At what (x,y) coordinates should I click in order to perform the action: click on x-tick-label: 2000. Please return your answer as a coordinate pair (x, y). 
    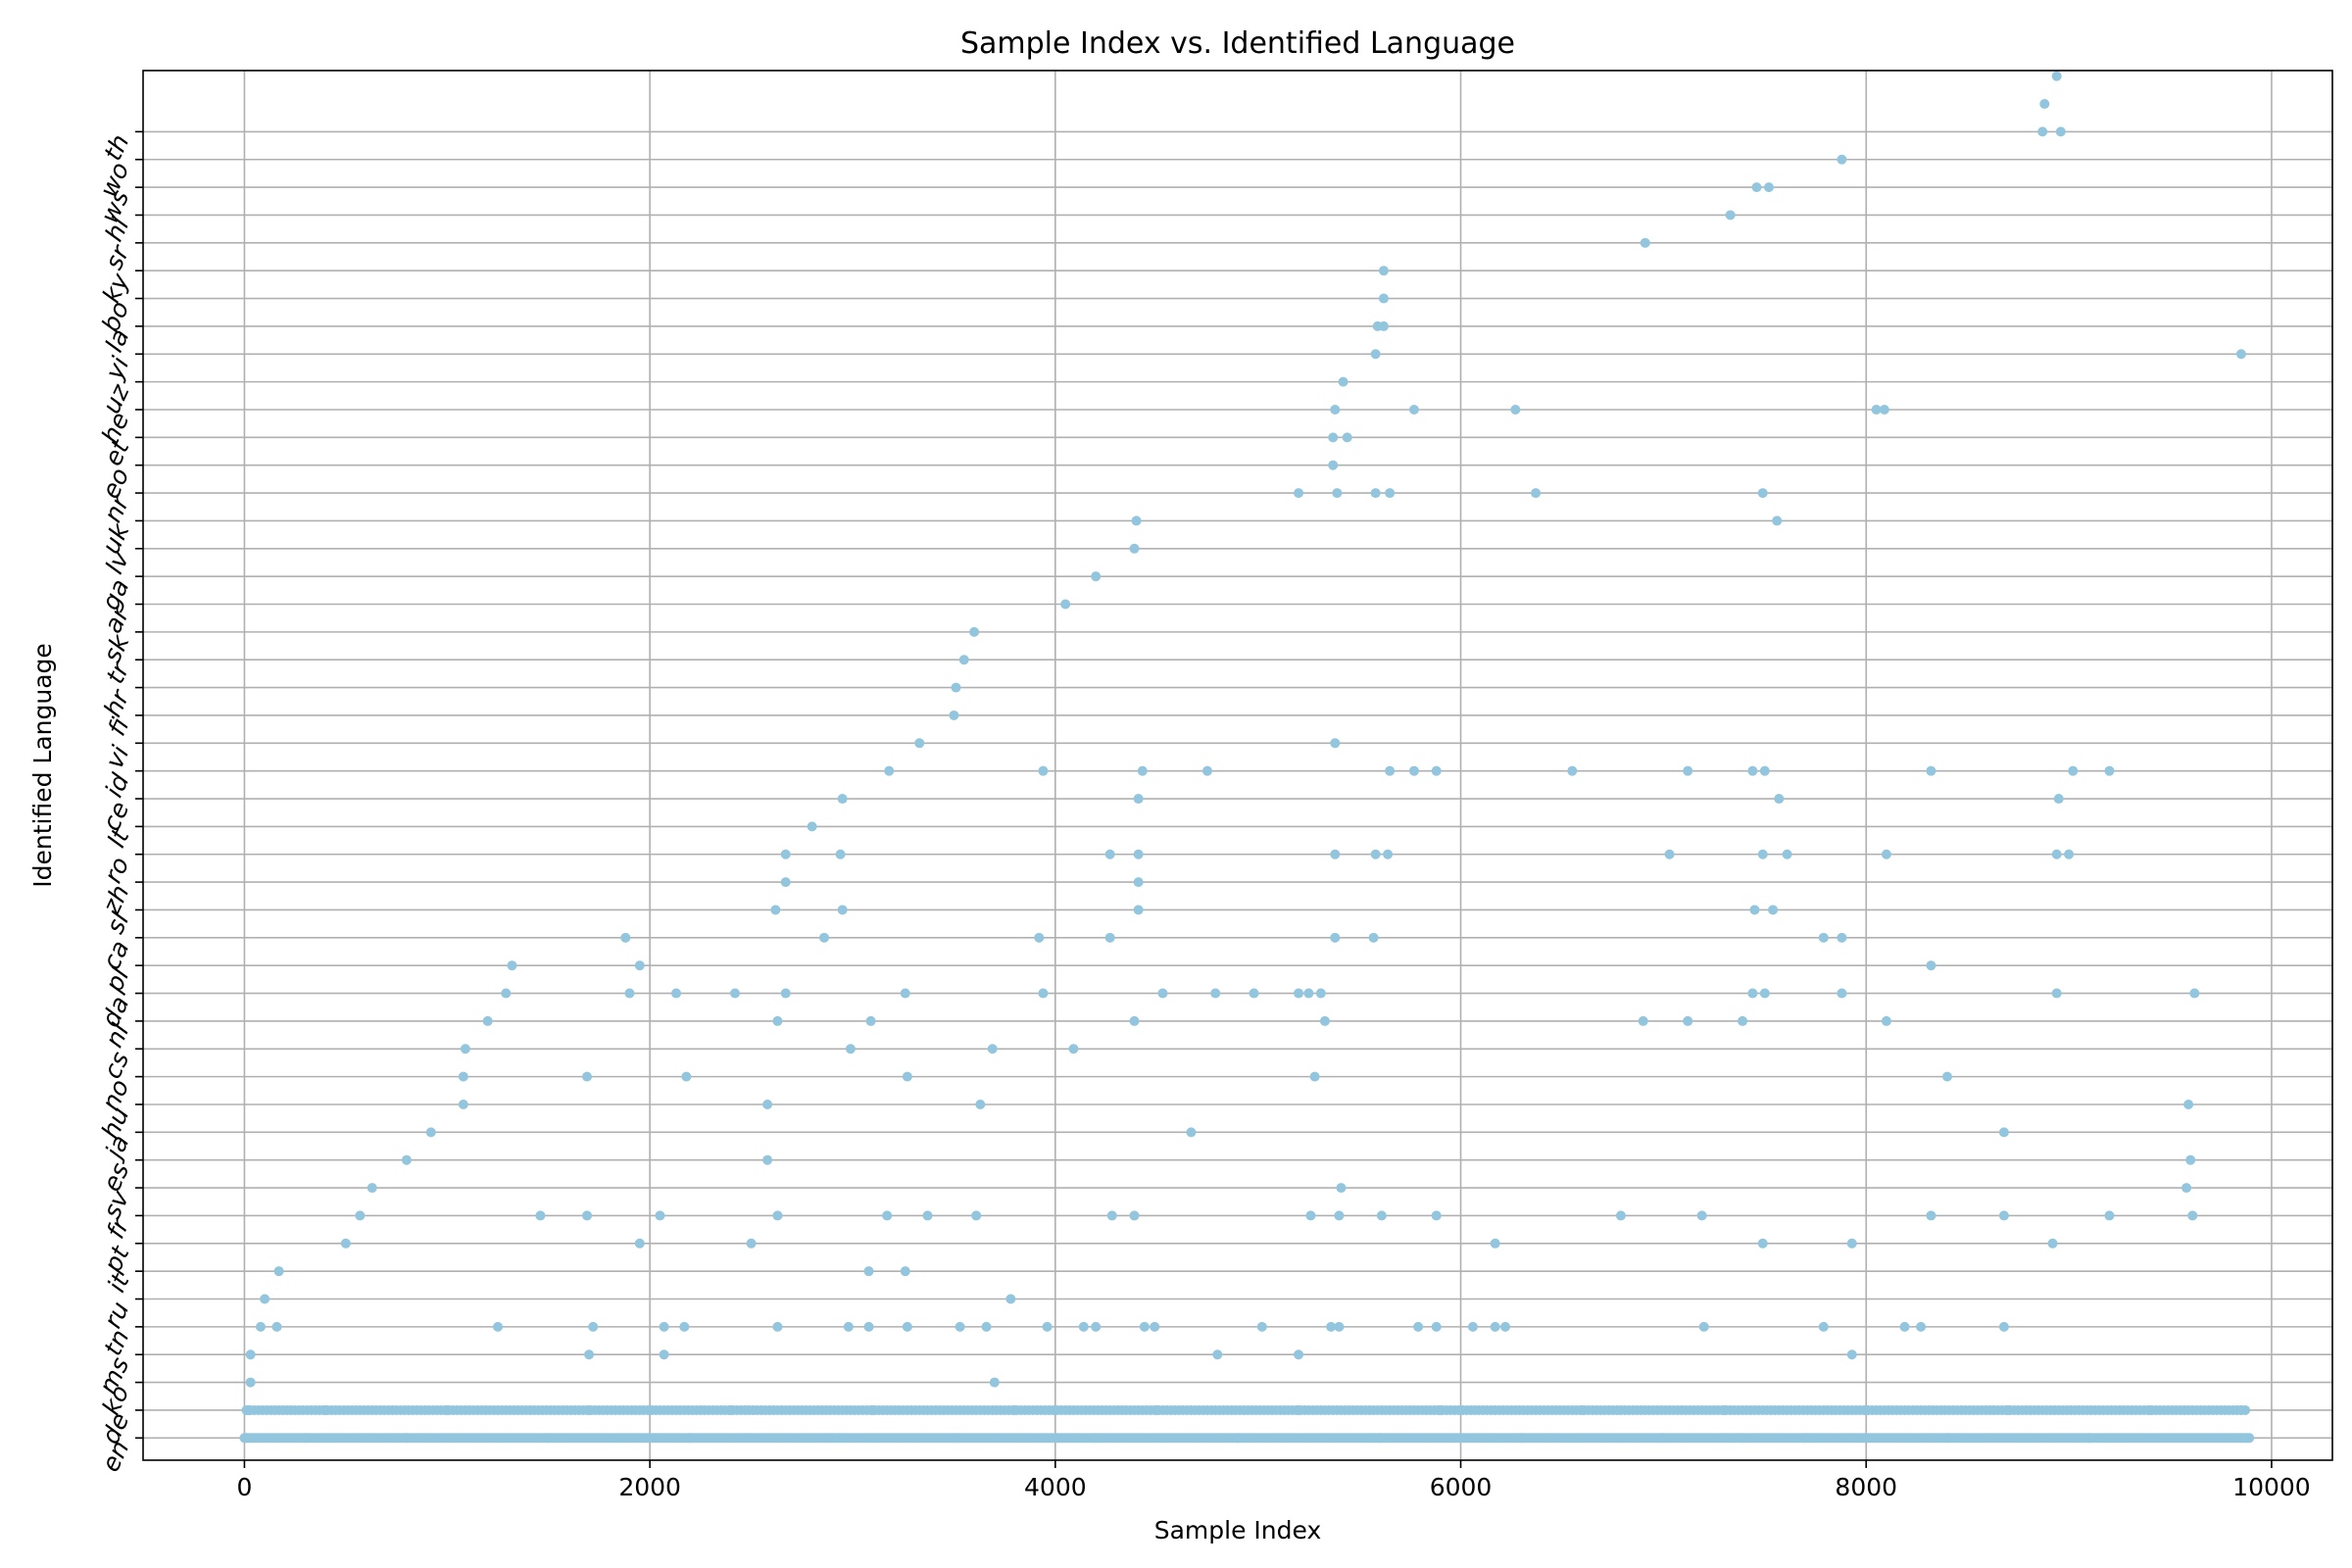
    Looking at the image, I should click on (649, 1487).